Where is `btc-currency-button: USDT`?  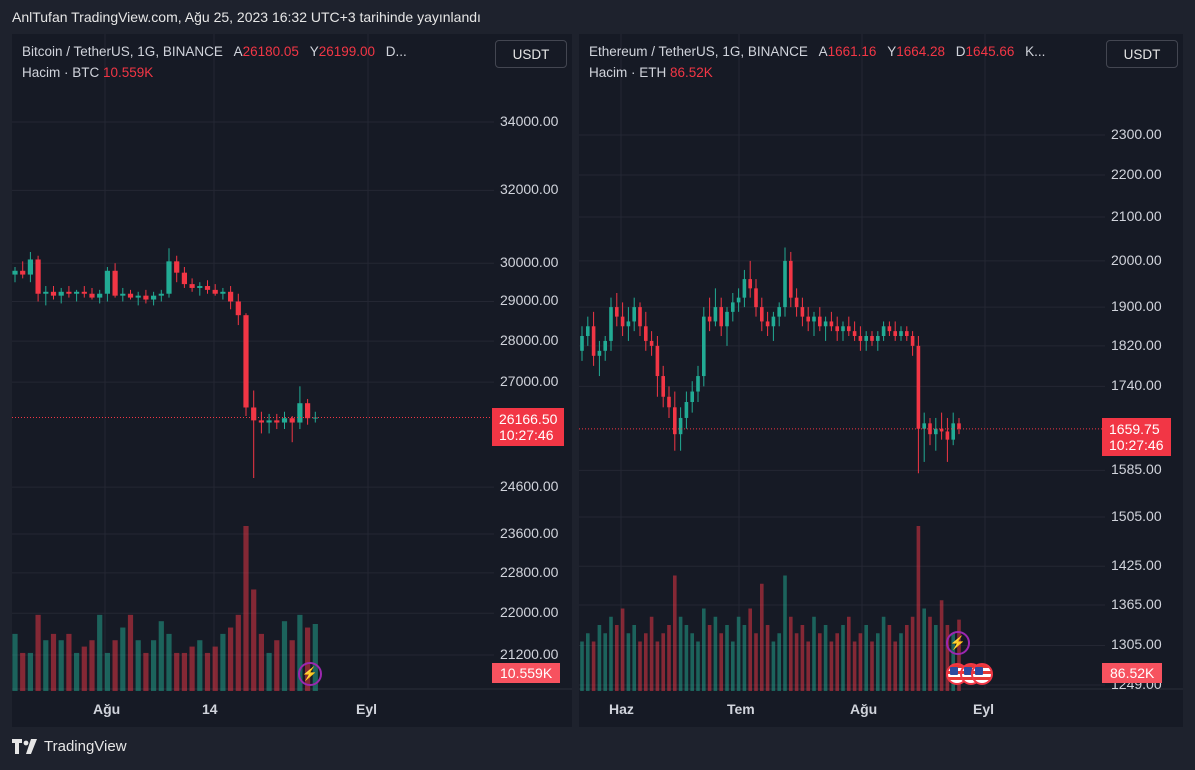 btc-currency-button: USDT is located at coordinates (531, 54).